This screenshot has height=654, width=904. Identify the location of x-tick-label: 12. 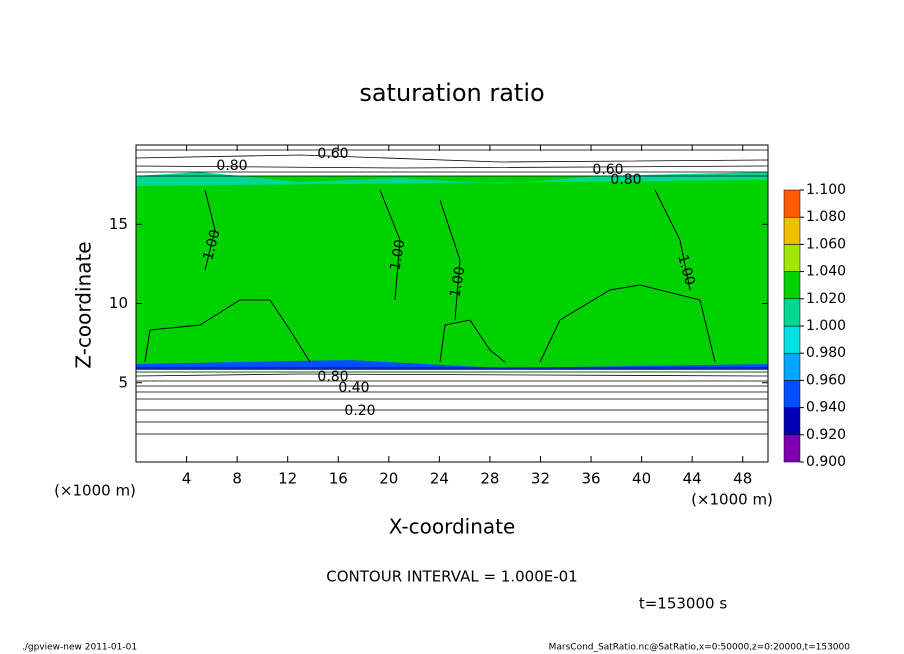
(287, 479).